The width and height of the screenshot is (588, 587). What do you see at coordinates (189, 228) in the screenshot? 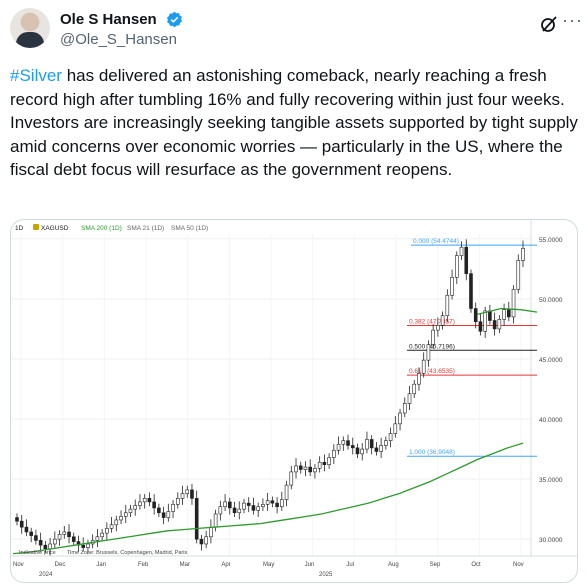
I see `legend-sma50: SMA 50 (1D)` at bounding box center [189, 228].